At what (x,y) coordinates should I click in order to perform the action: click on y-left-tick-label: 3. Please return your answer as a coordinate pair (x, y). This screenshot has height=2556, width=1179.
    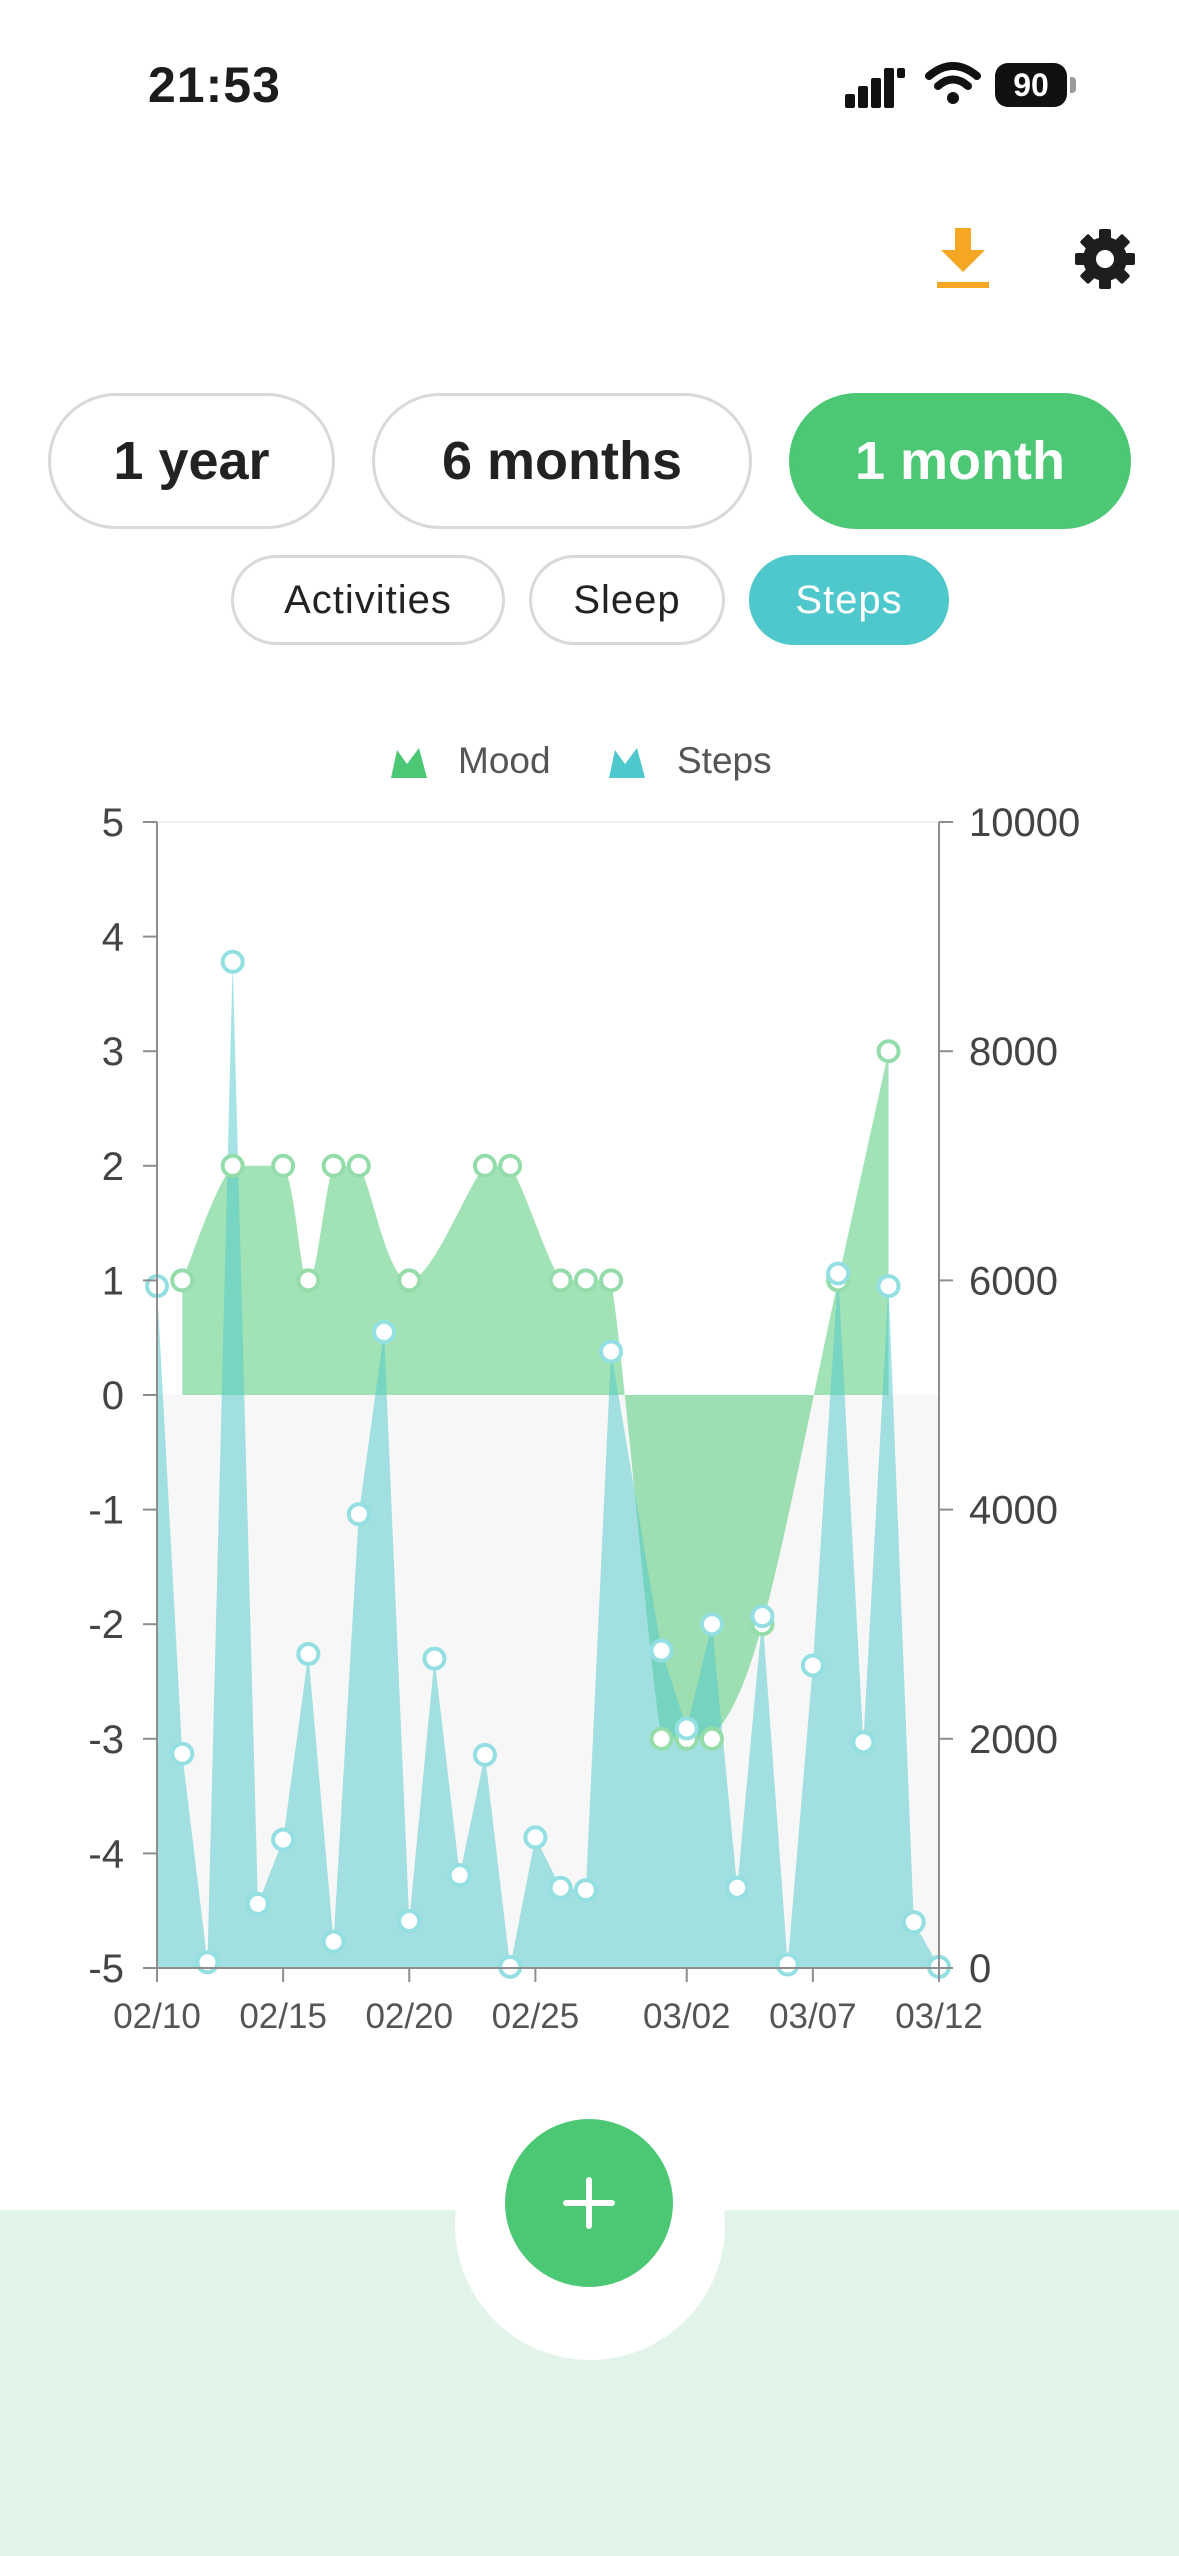
    Looking at the image, I should click on (113, 1052).